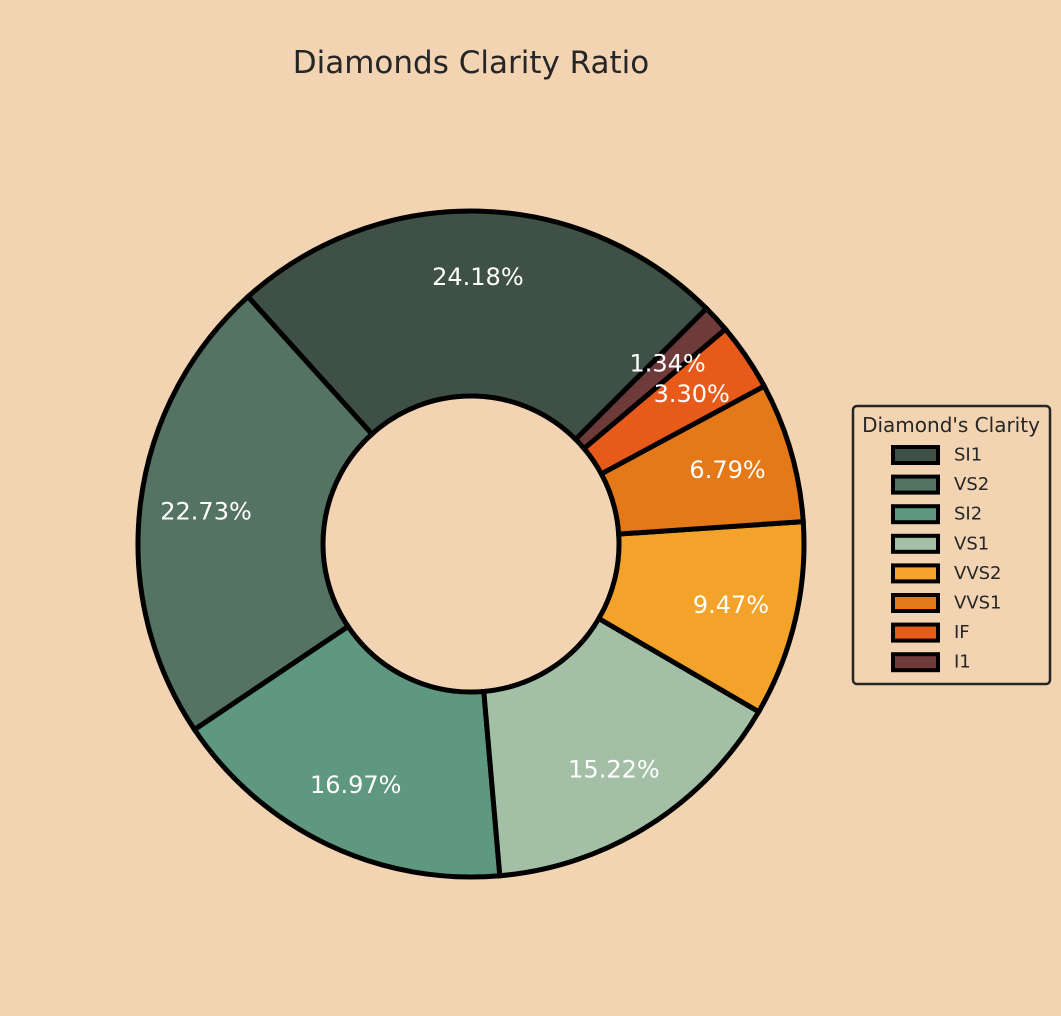  Describe the element at coordinates (978, 603) in the screenshot. I see `legend-label-vvs1: VVS1` at that location.